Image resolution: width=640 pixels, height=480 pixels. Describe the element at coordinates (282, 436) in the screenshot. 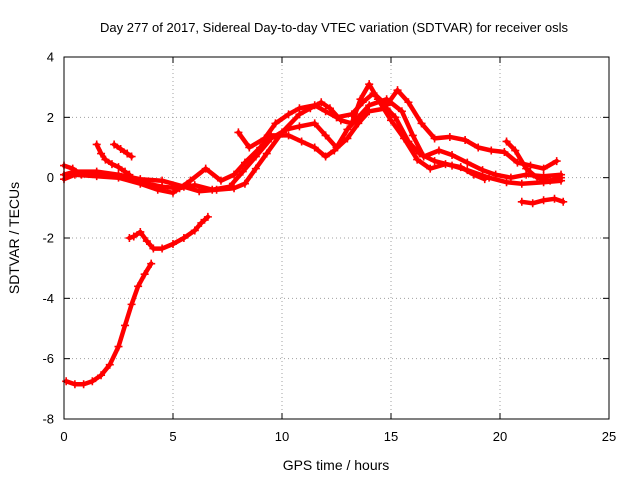

I see `x-tick-label: 10` at that location.